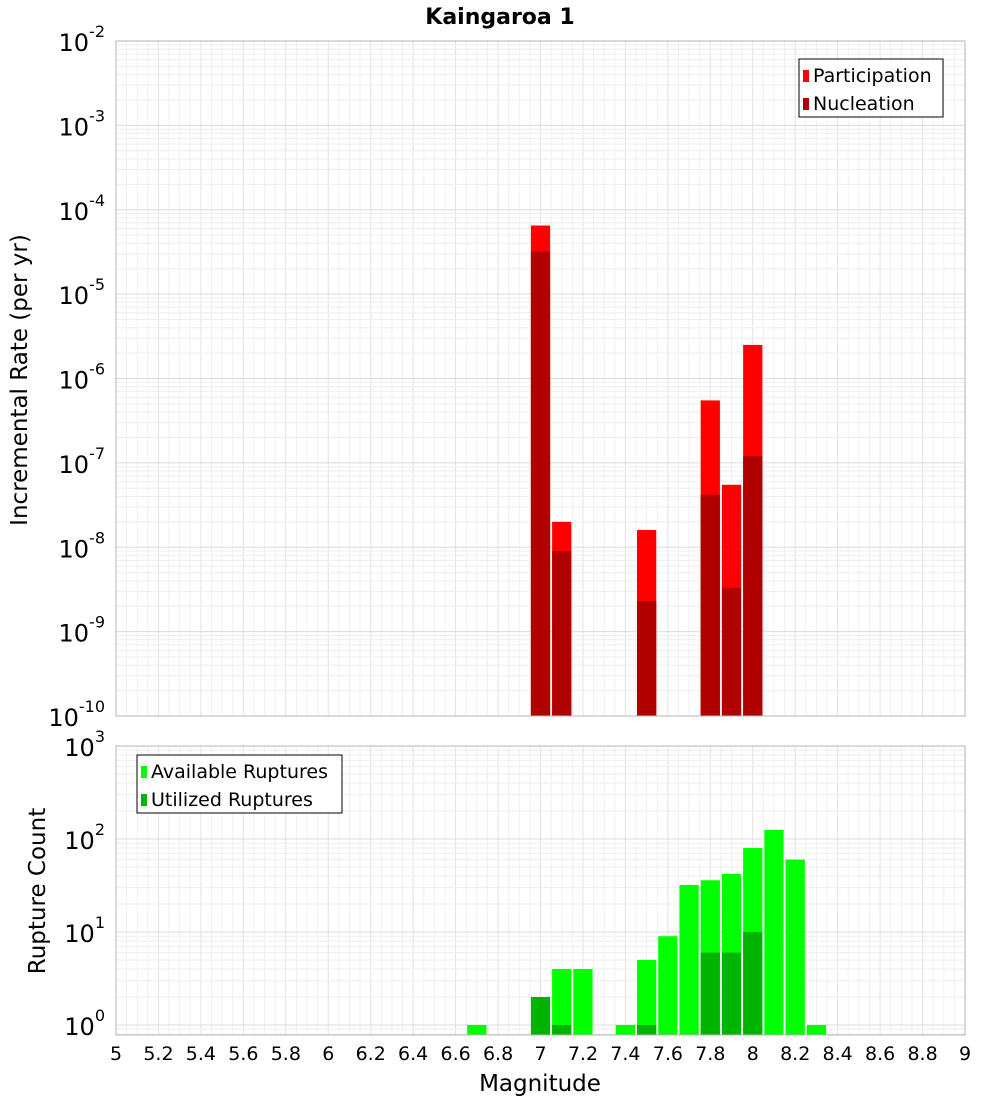 This screenshot has width=1000, height=1100. Describe the element at coordinates (872, 76) in the screenshot. I see `legend-entry-label: Participation` at that location.